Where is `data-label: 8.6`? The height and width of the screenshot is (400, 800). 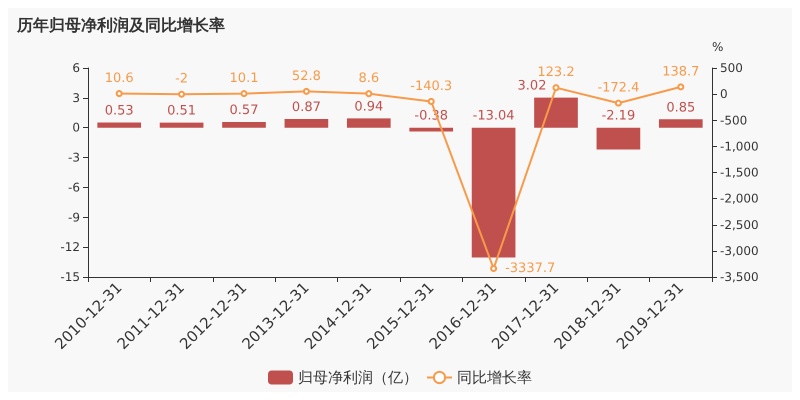 data-label: 8.6 is located at coordinates (369, 78).